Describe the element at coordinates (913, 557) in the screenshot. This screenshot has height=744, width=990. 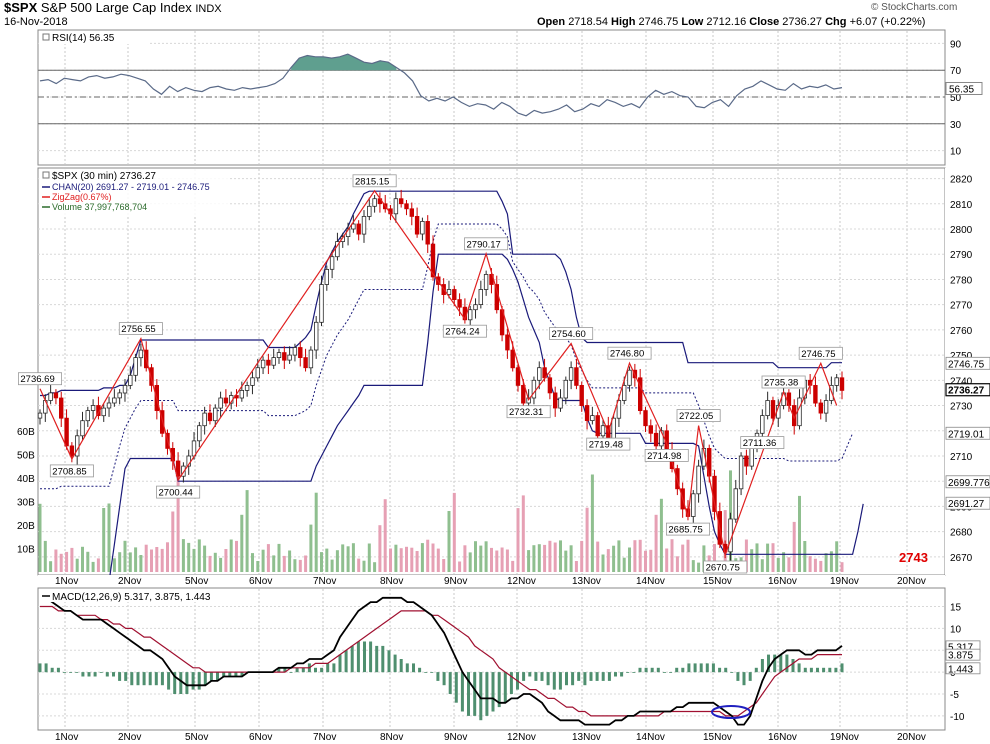
I see `last-price-watermark: 2743` at that location.